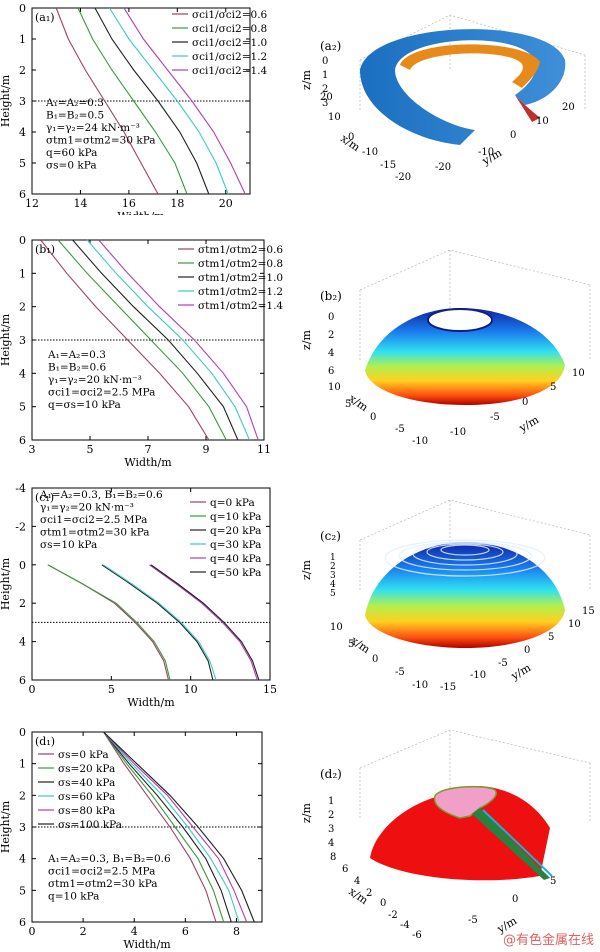 Image resolution: width=600 pixels, height=952 pixels. What do you see at coordinates (226, 203) in the screenshot?
I see `x-tick-label: 20` at bounding box center [226, 203].